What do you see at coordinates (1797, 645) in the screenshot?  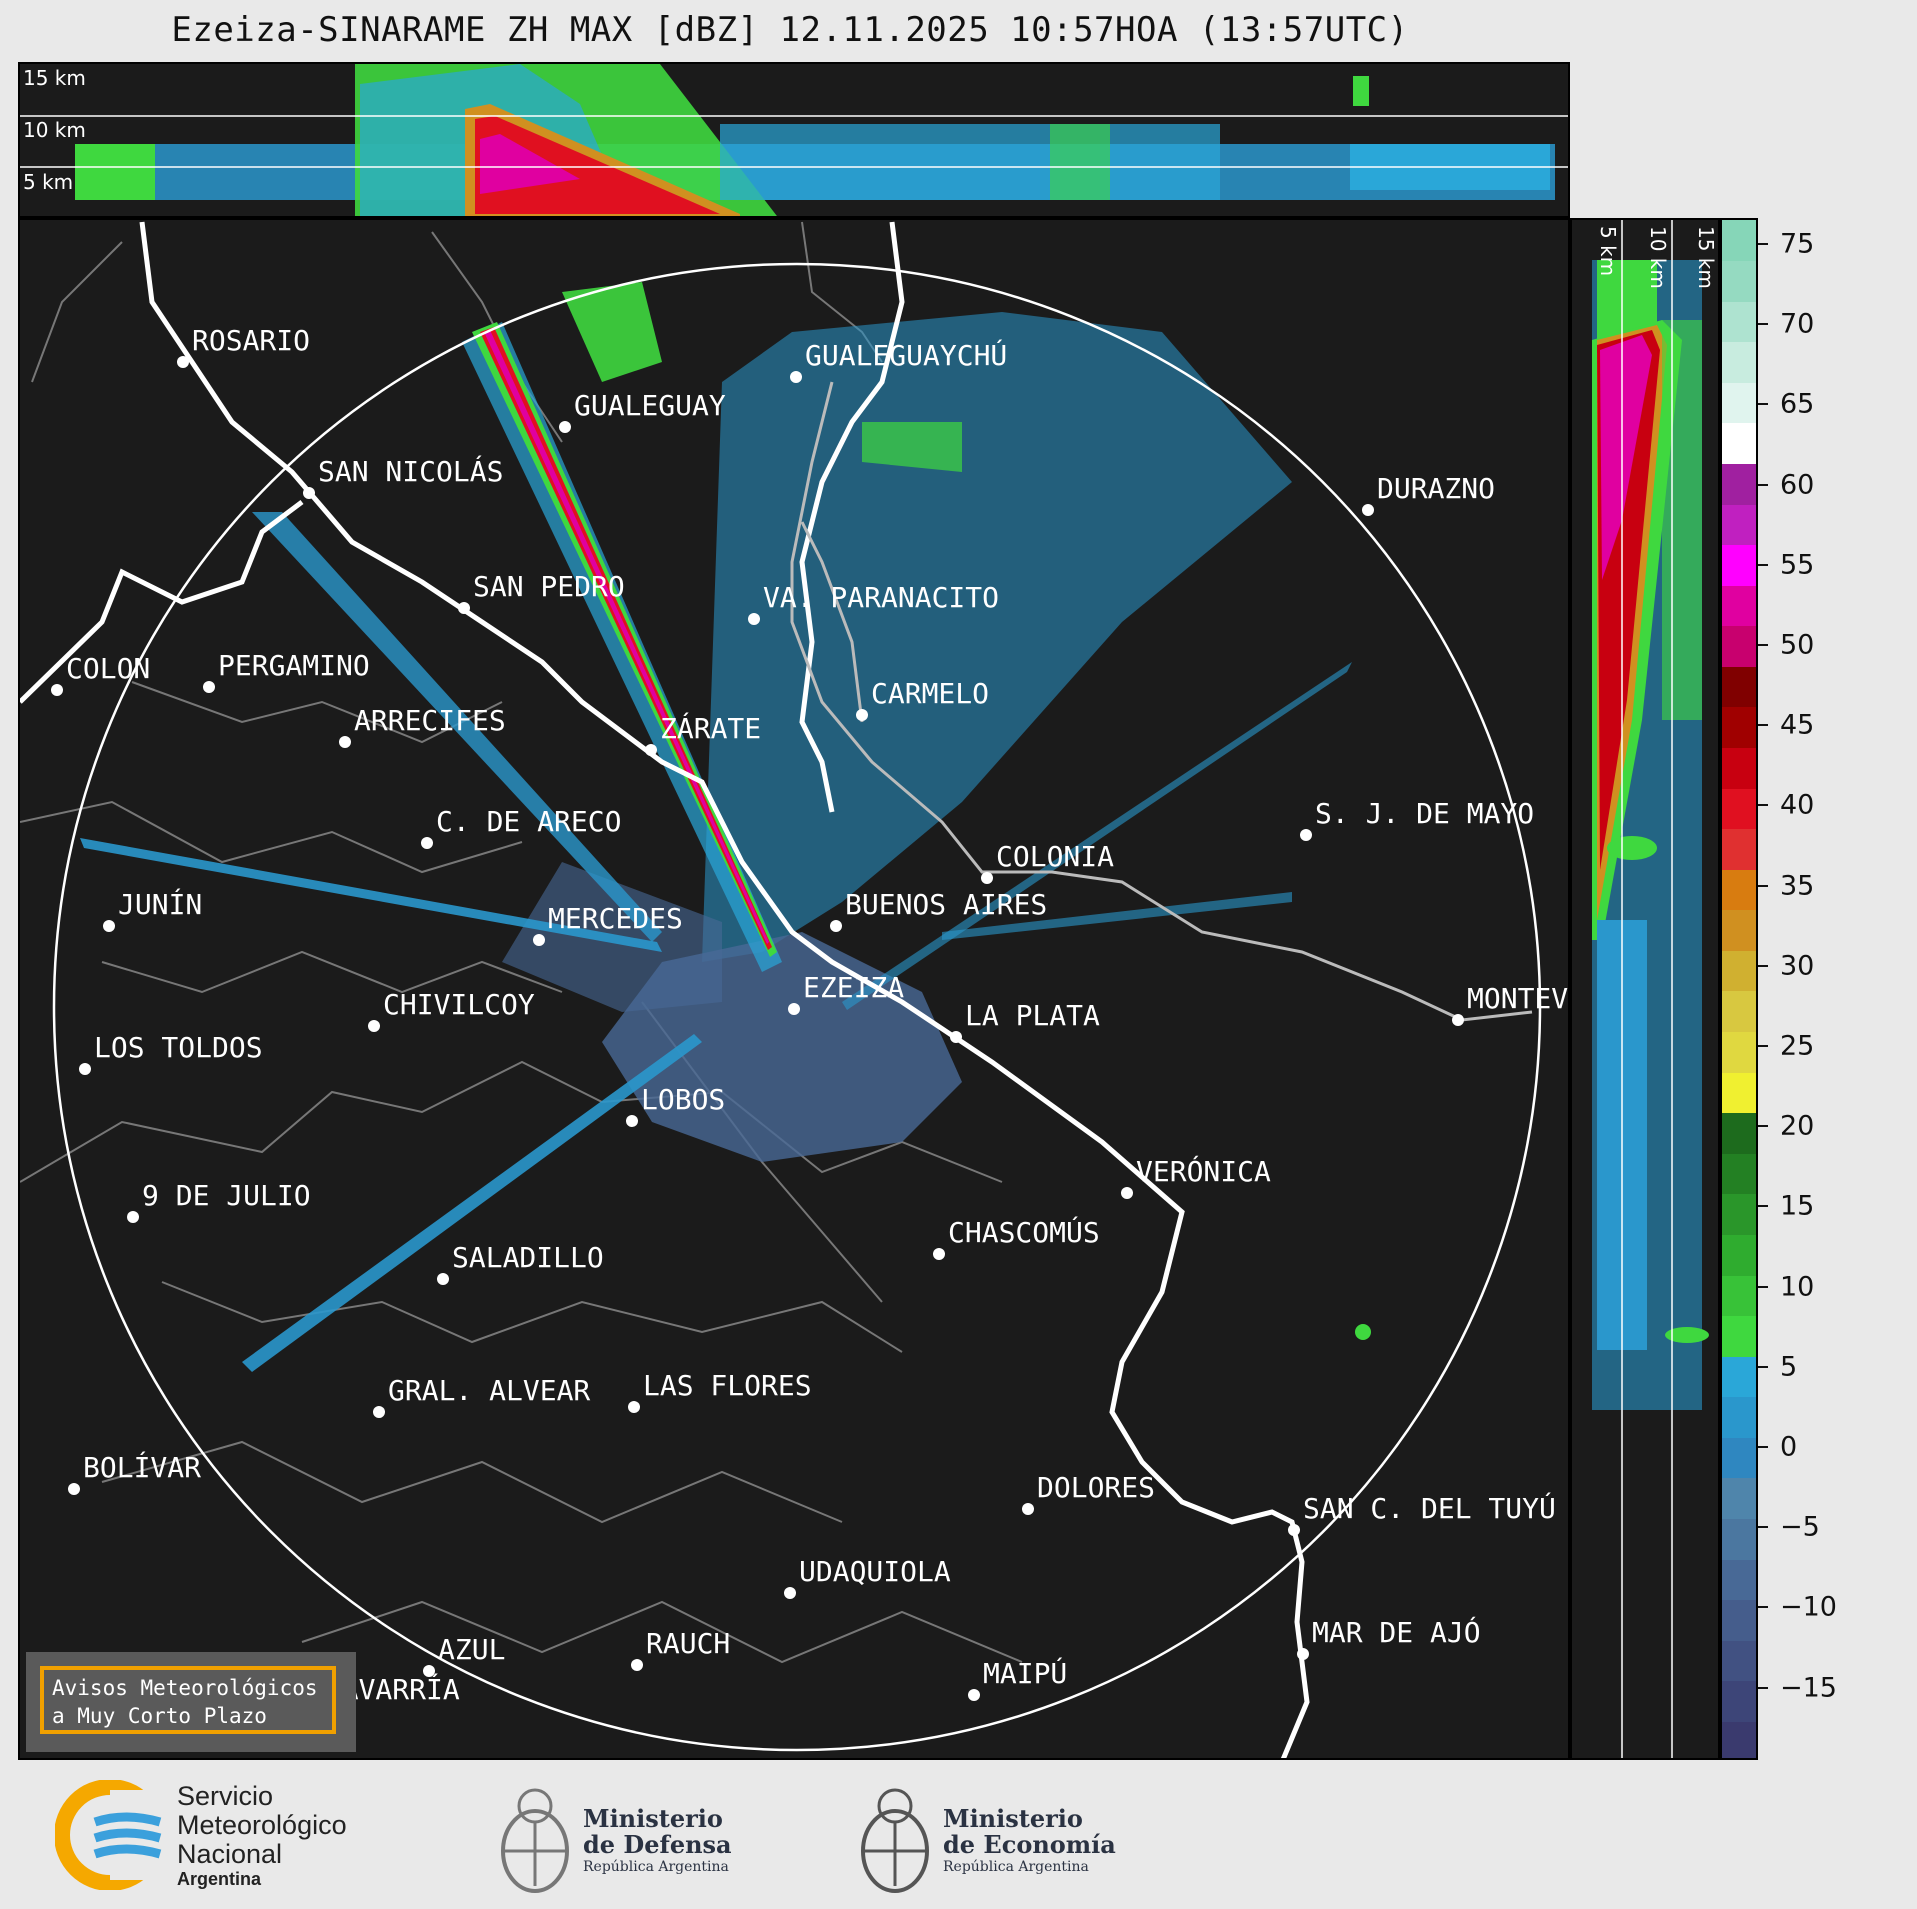 I see `colorbar-tick-label: 50` at bounding box center [1797, 645].